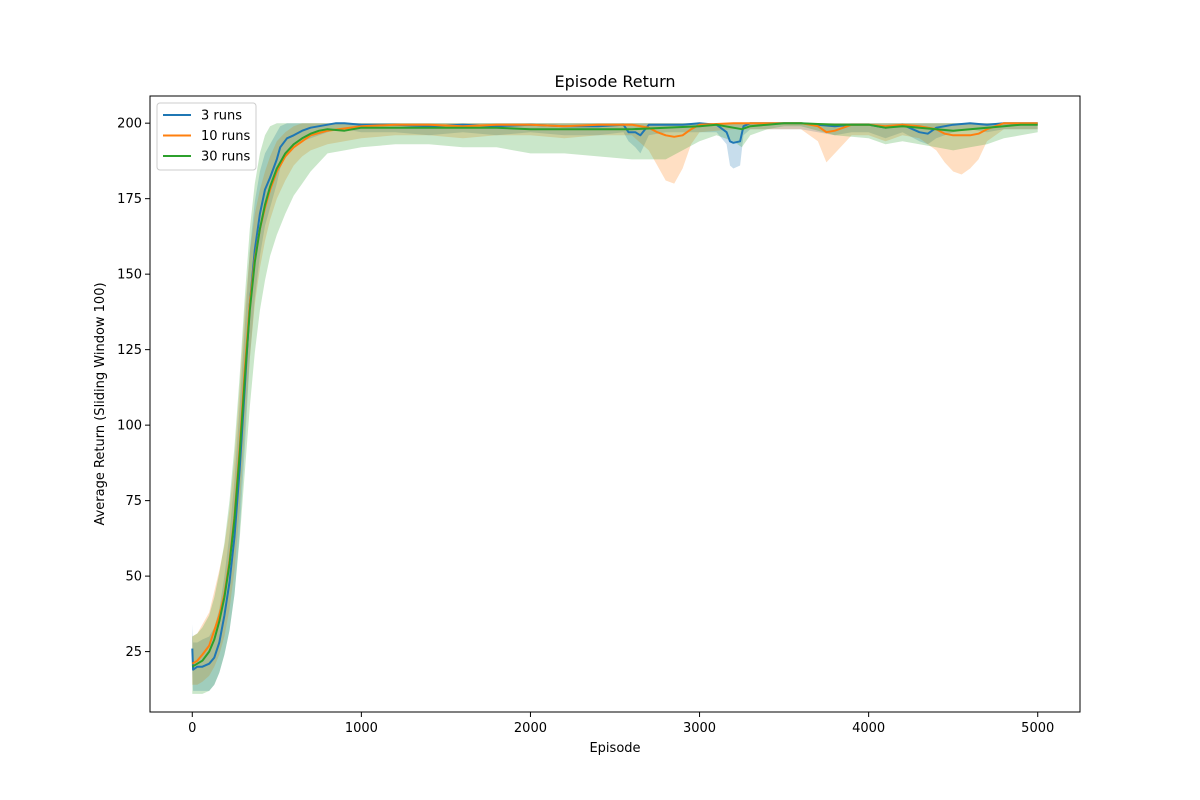 The height and width of the screenshot is (800, 1200). Describe the element at coordinates (614, 81) in the screenshot. I see `chart-title: Episode Return` at that location.